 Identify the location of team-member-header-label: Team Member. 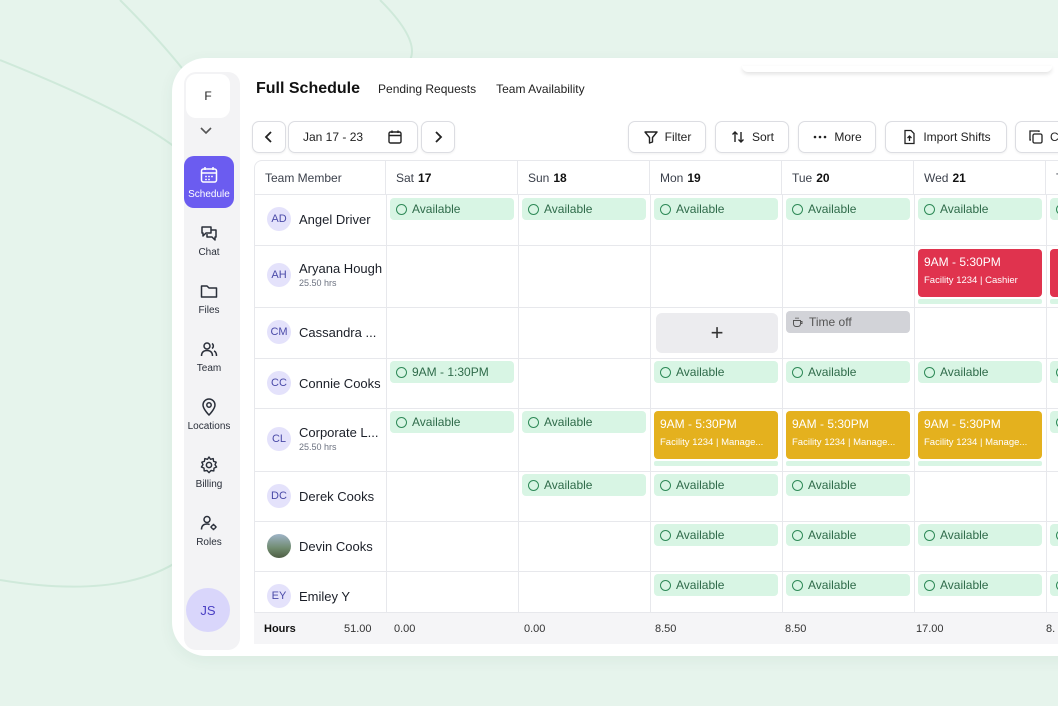
(303, 177).